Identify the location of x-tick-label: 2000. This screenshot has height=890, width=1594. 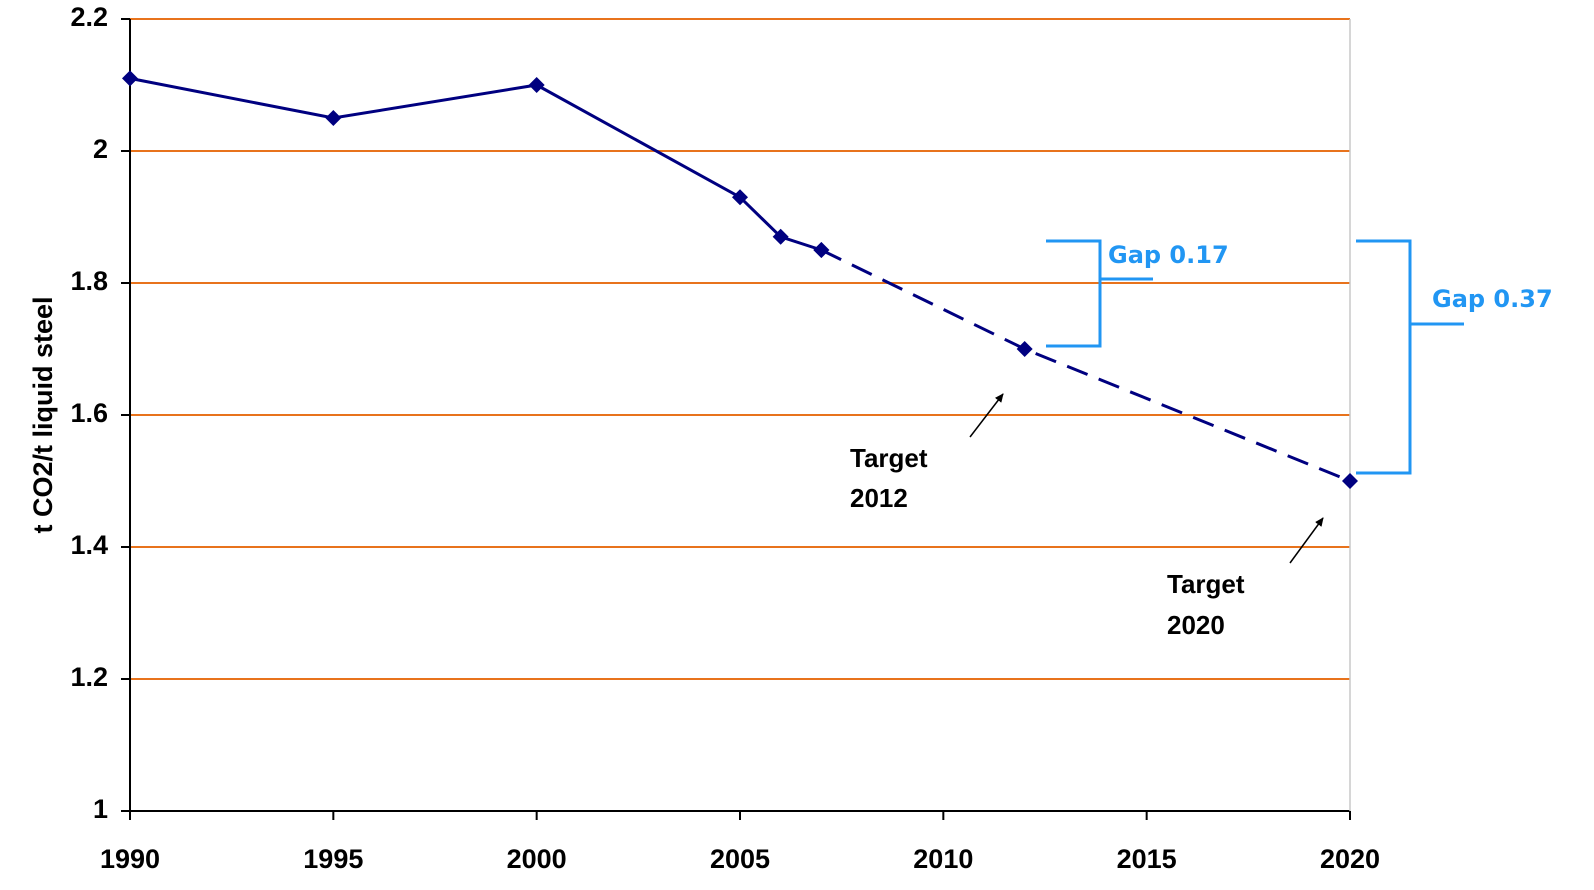
(537, 859).